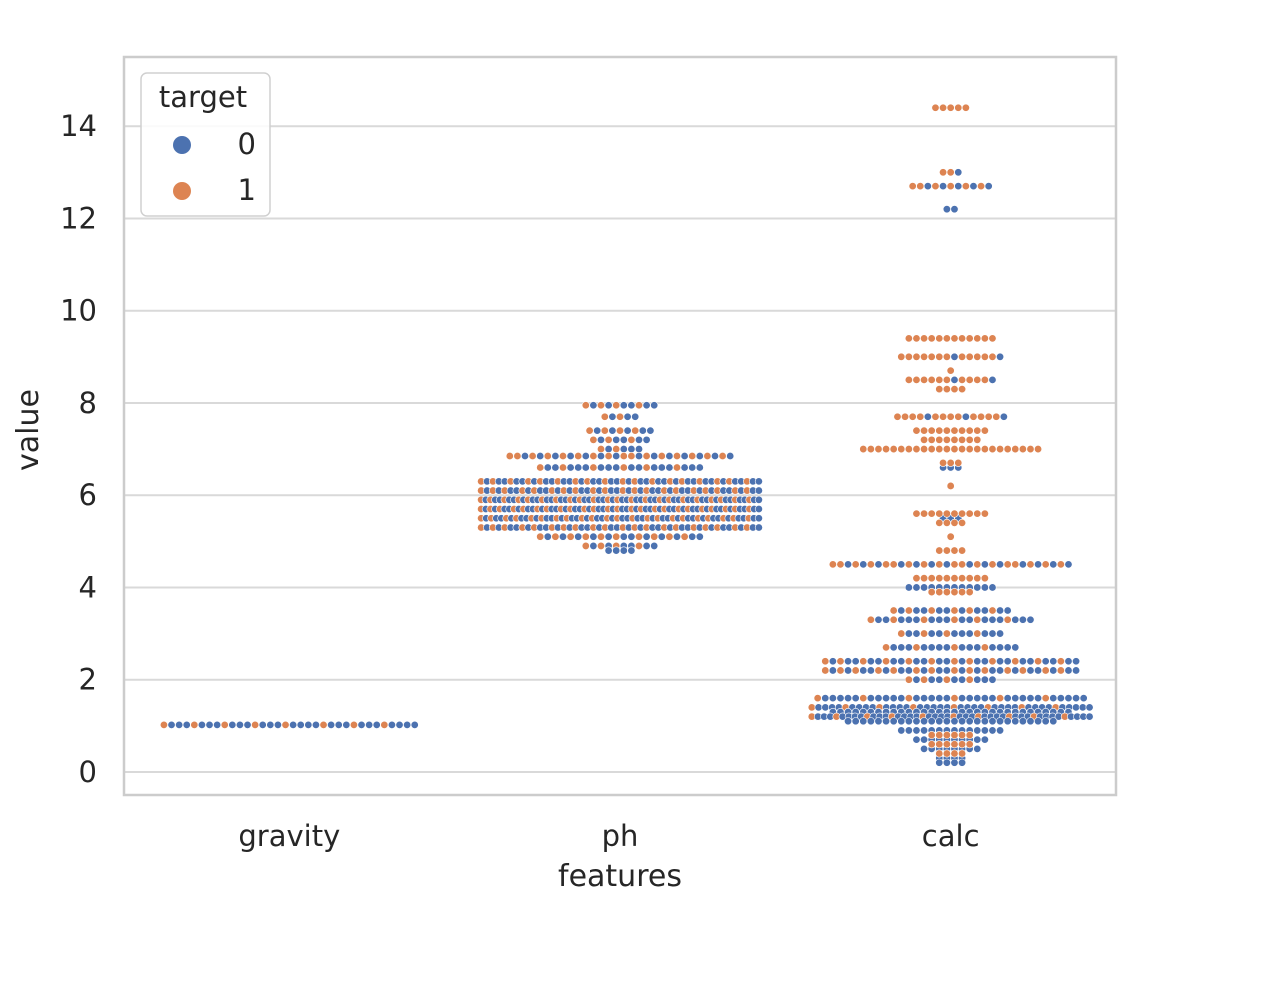 This screenshot has height=992, width=1270. Describe the element at coordinates (78, 126) in the screenshot. I see `y-tick-label: 14` at that location.